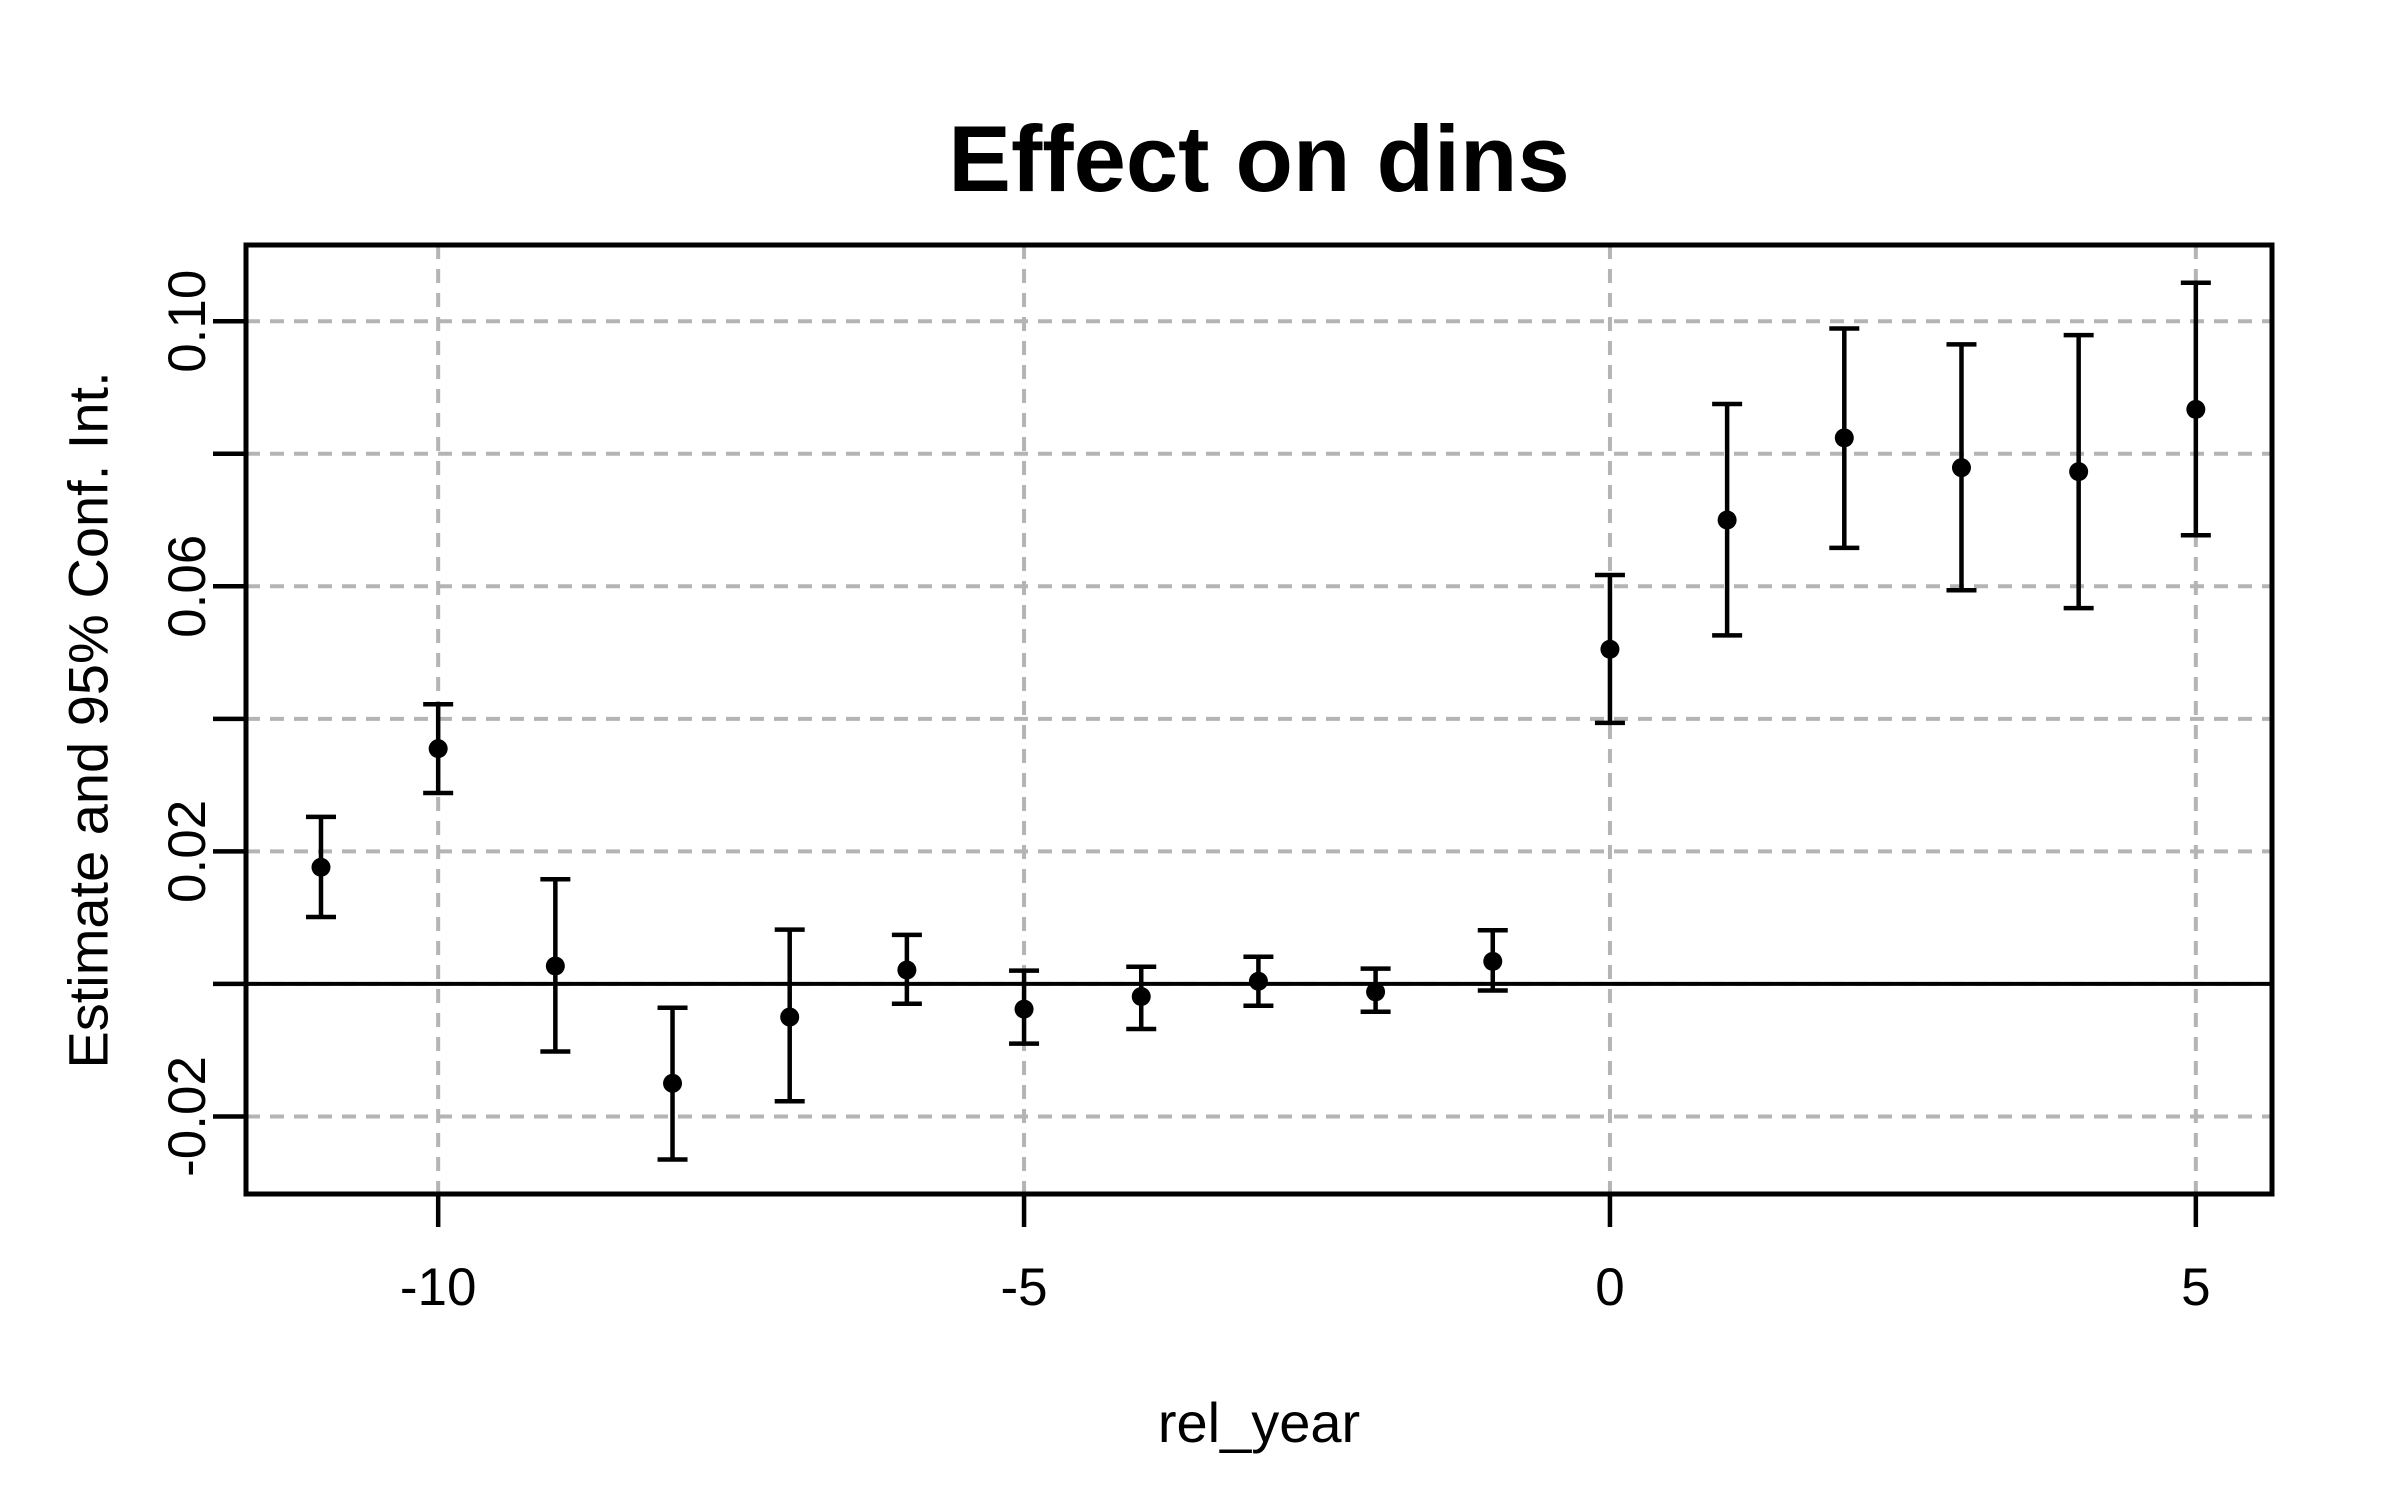 This screenshot has width=2400, height=1500. I want to click on x-axis-title: rel_year, so click(1259, 1422).